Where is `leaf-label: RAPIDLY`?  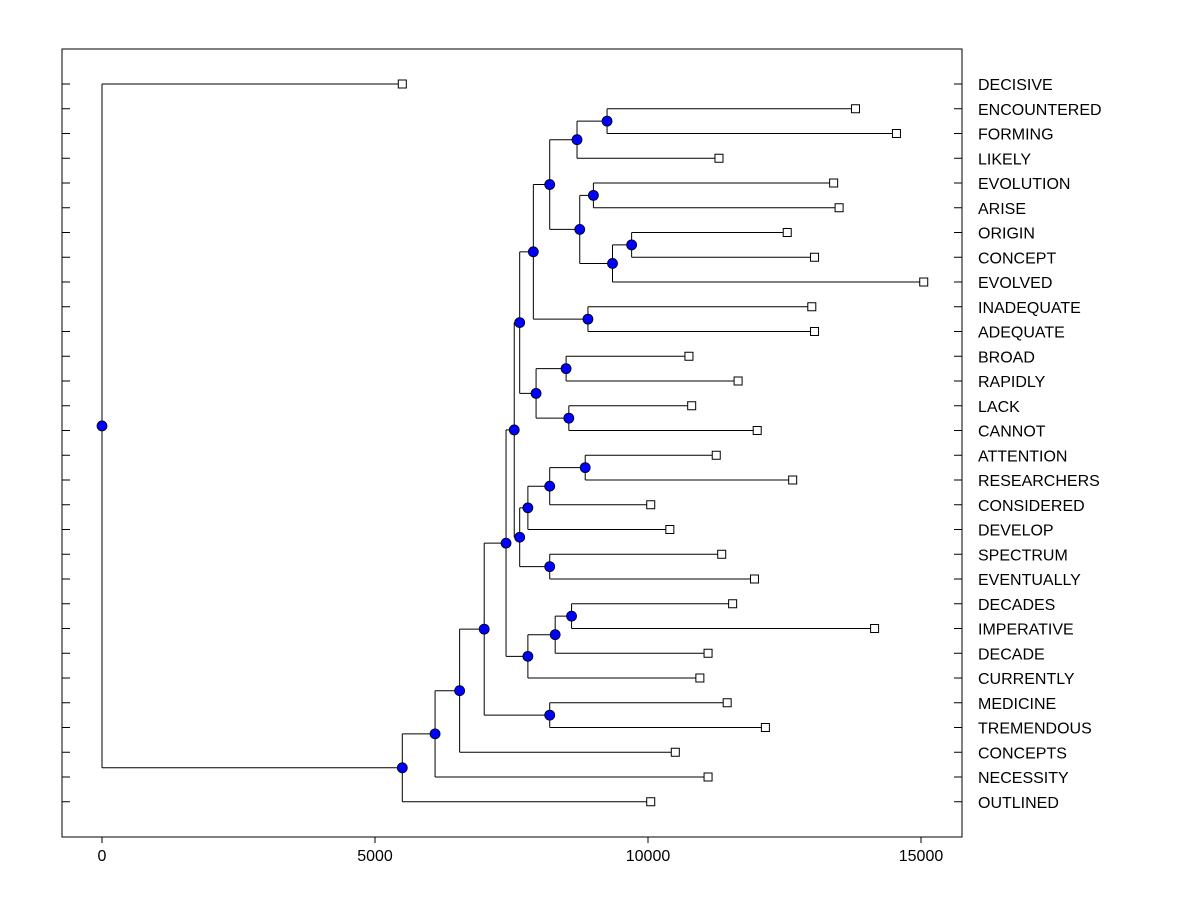 leaf-label: RAPIDLY is located at coordinates (1012, 382).